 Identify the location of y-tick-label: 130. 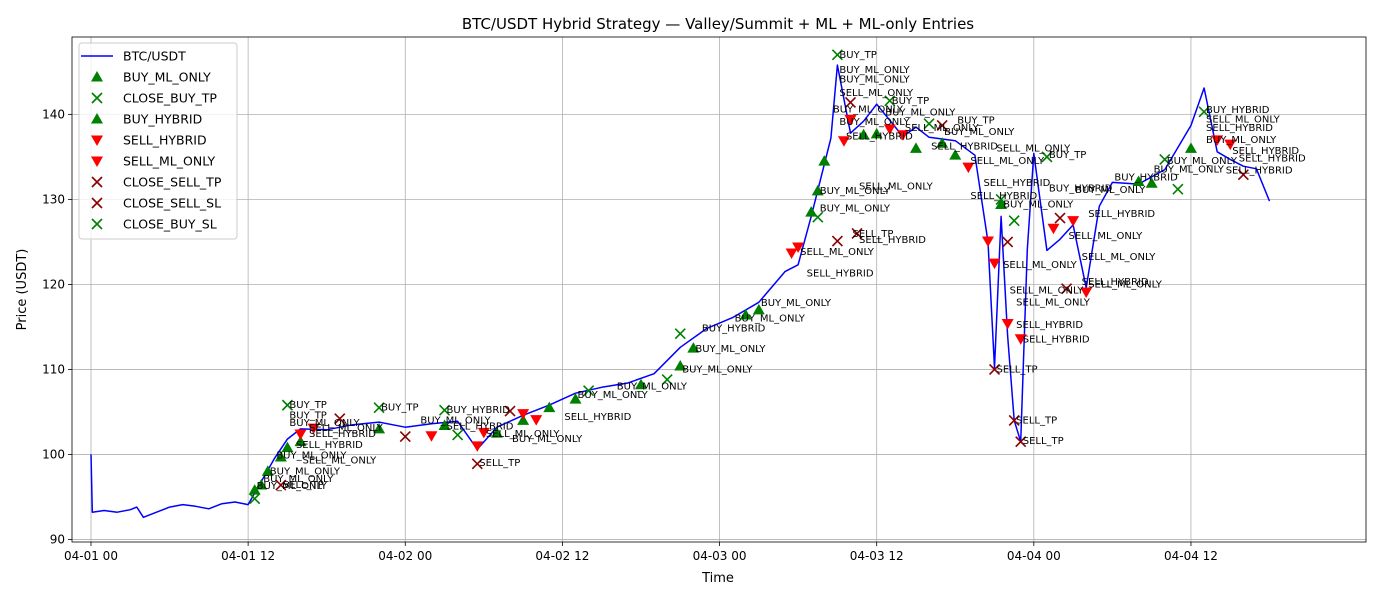
(53, 199).